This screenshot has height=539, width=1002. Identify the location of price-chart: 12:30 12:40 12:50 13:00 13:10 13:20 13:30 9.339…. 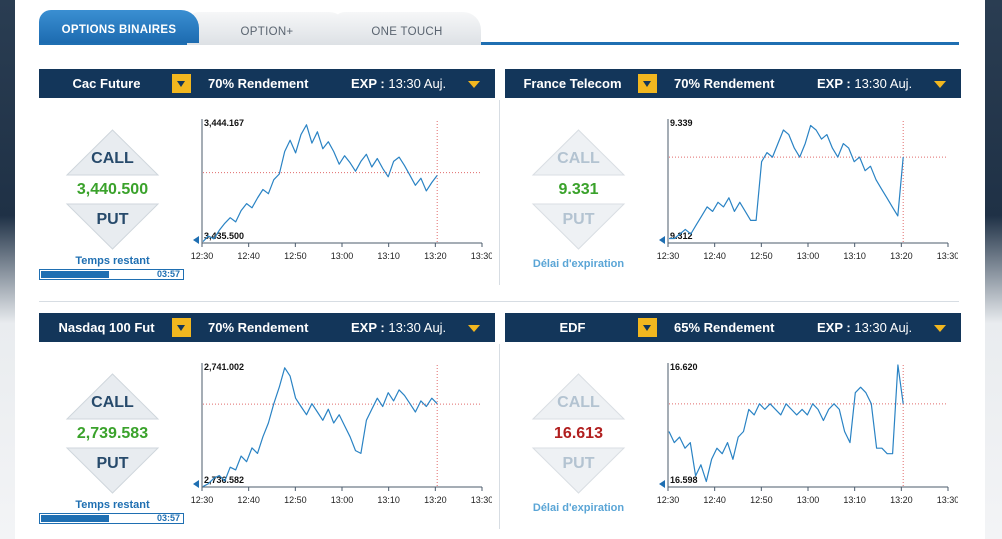
(807, 189).